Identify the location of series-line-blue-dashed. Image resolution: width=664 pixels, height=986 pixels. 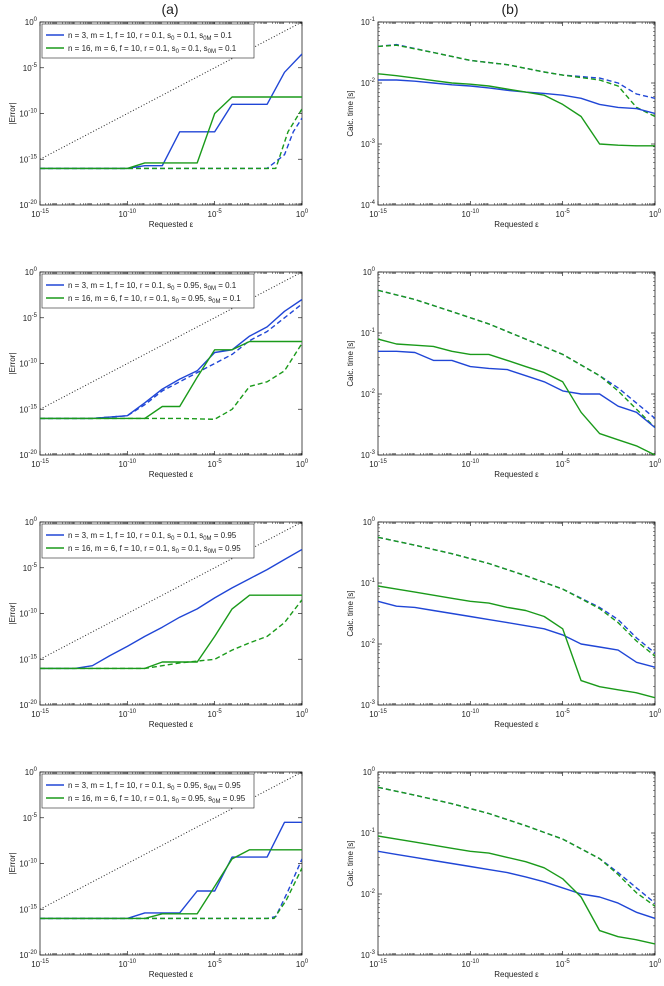
(171, 361).